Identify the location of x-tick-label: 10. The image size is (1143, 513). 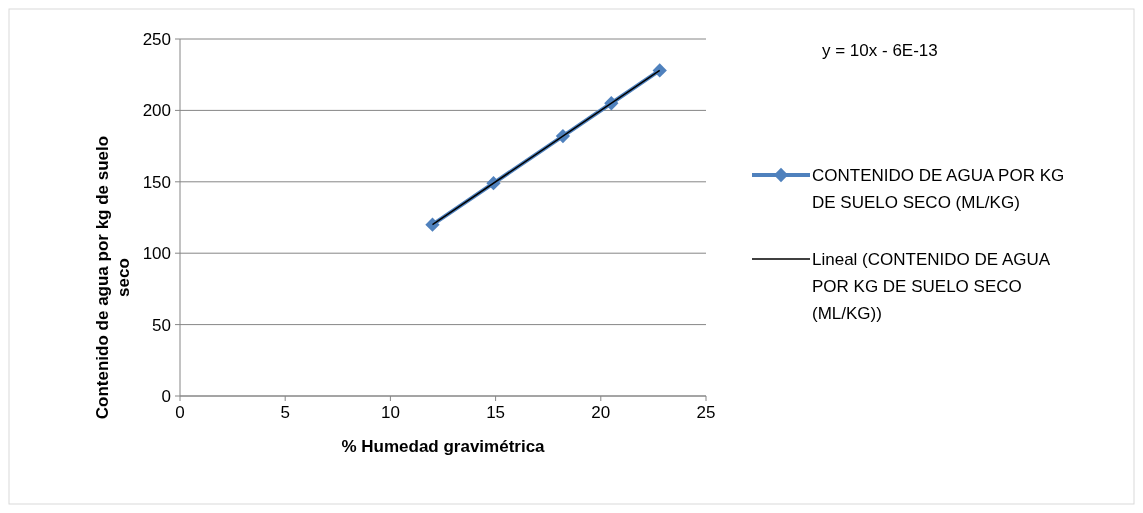
(390, 412).